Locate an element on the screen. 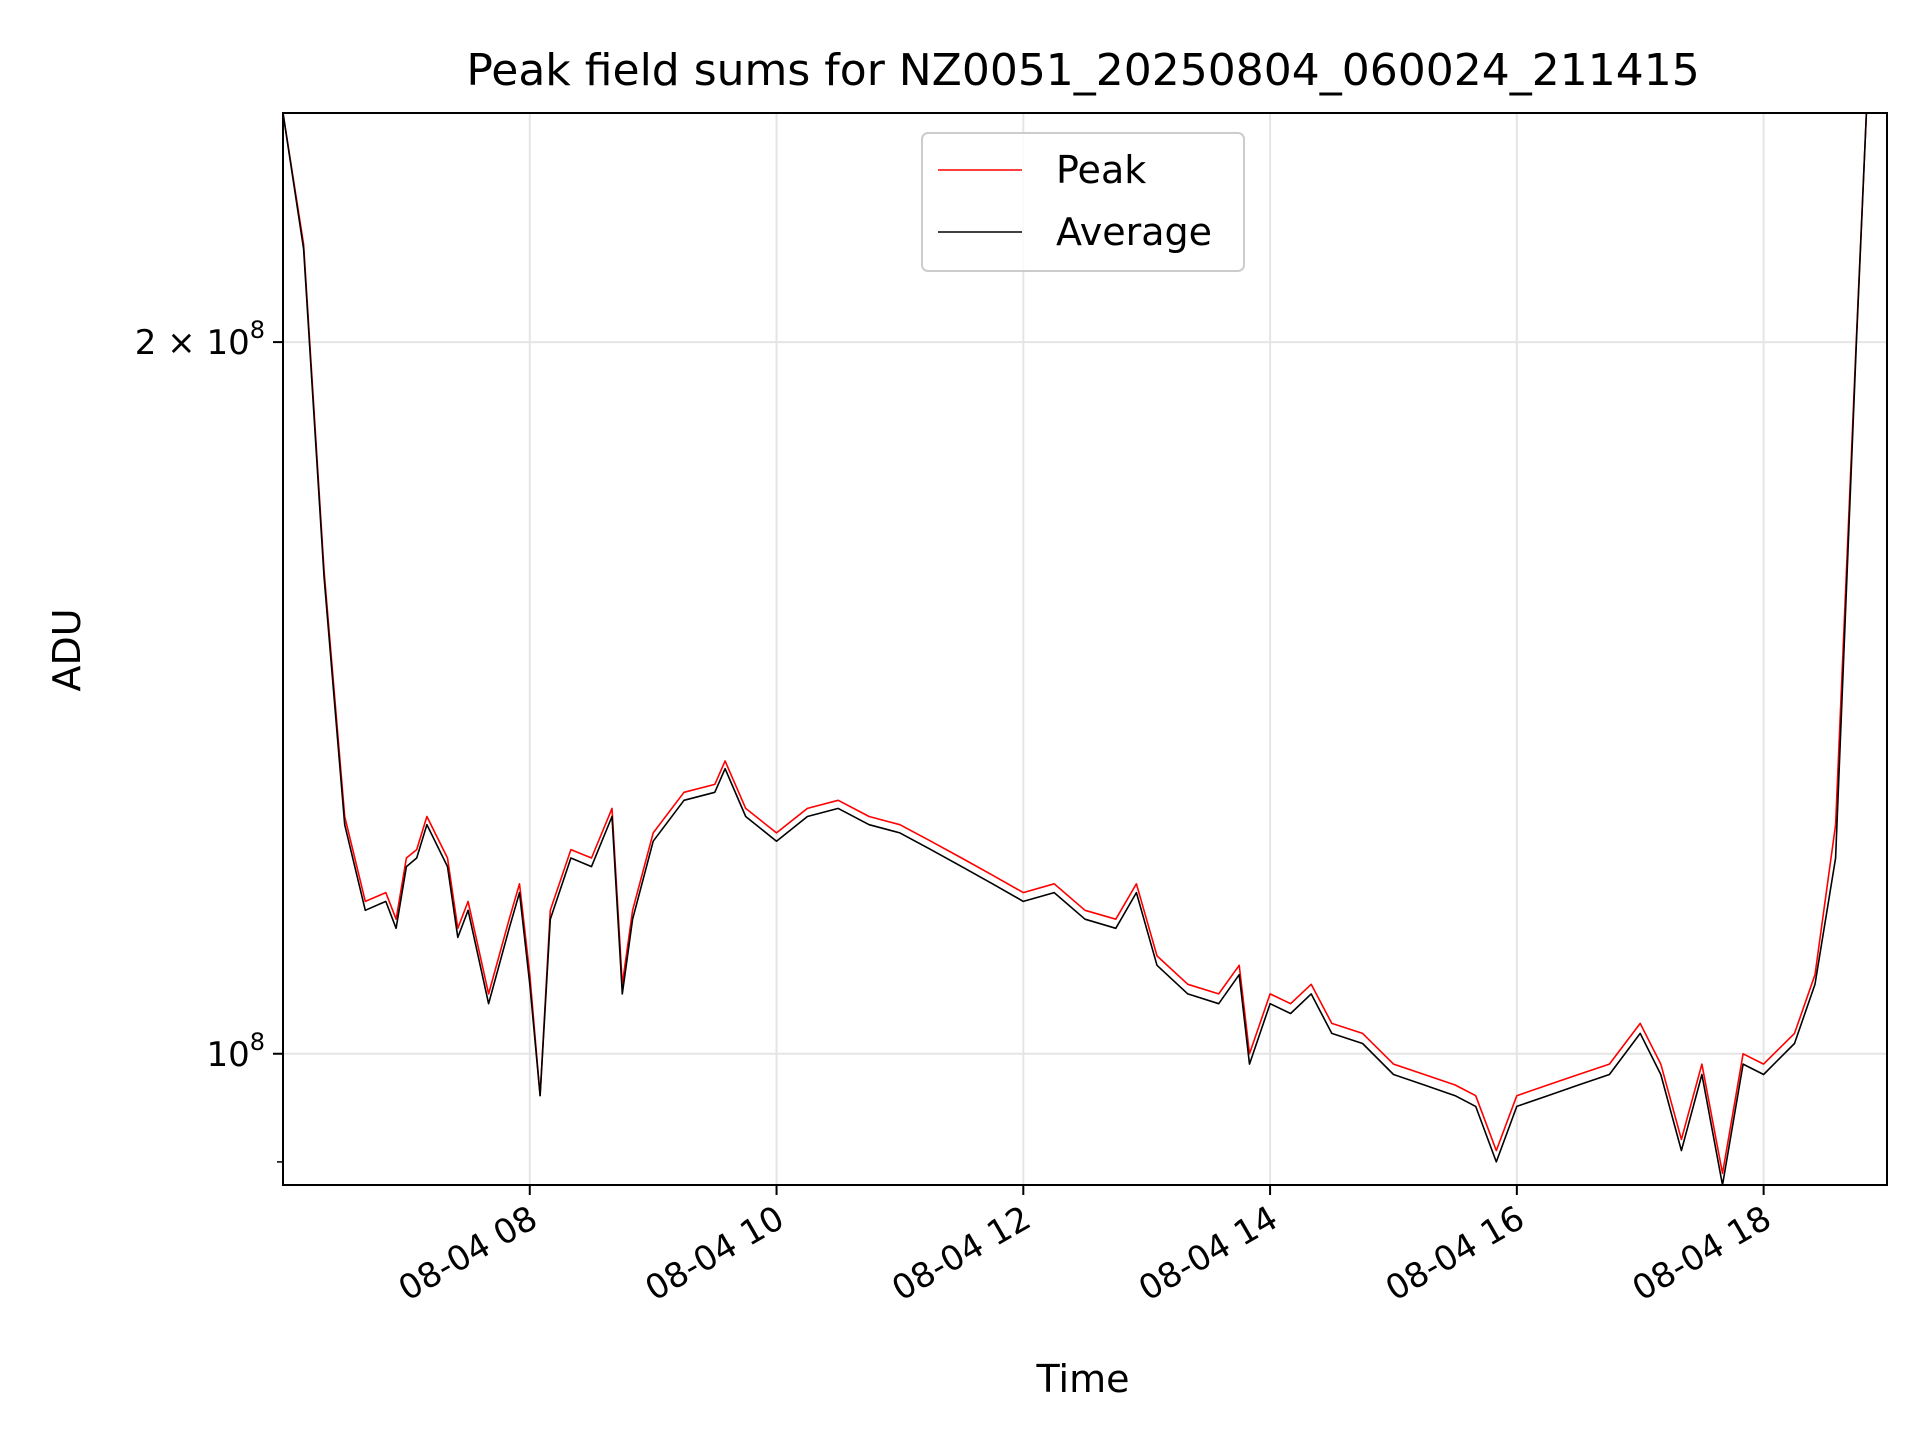 This screenshot has height=1440, width=1920. y-axis-label: ADU is located at coordinates (67, 649).